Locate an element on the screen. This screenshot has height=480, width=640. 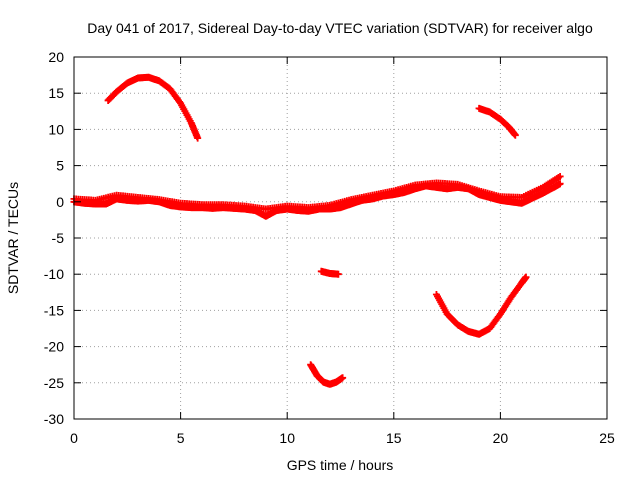
y-tick-label: 10 is located at coordinates (56, 129).